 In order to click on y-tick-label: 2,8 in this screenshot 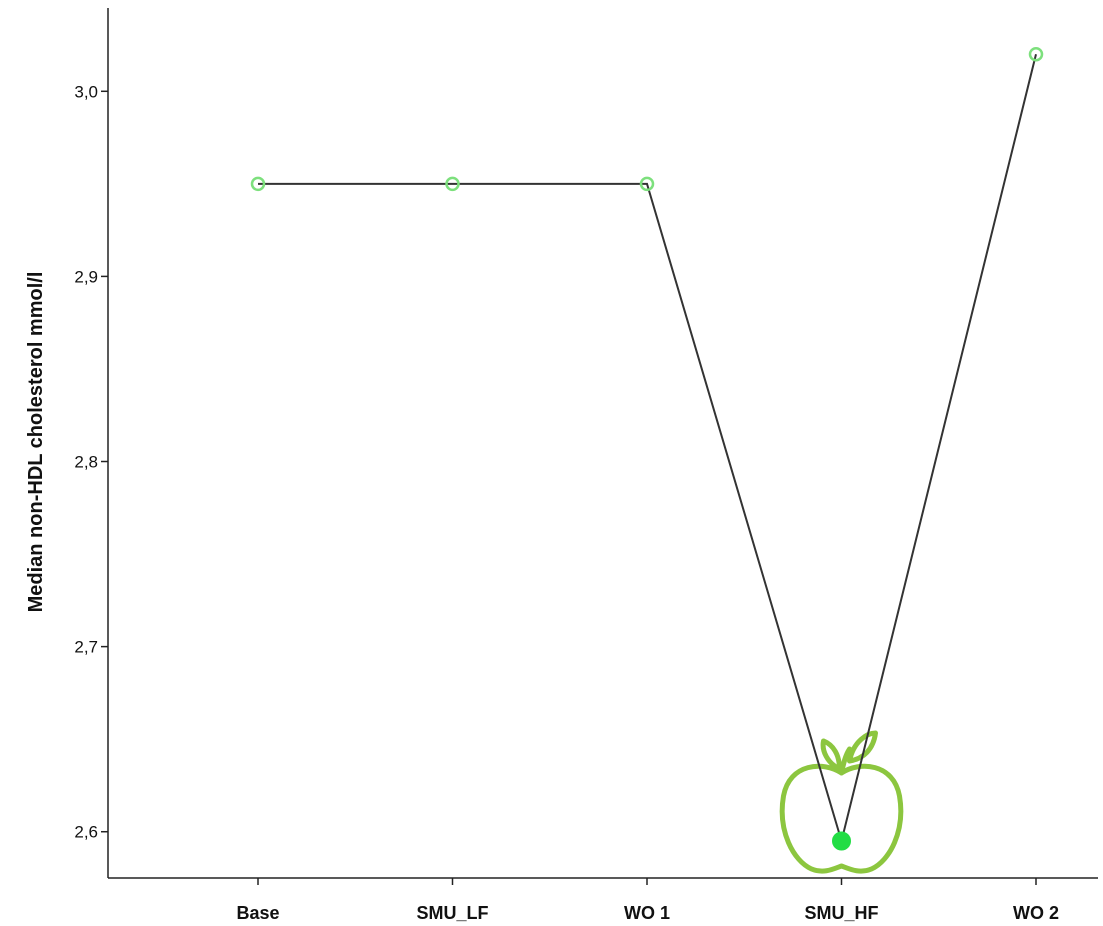, I will do `click(86, 462)`.